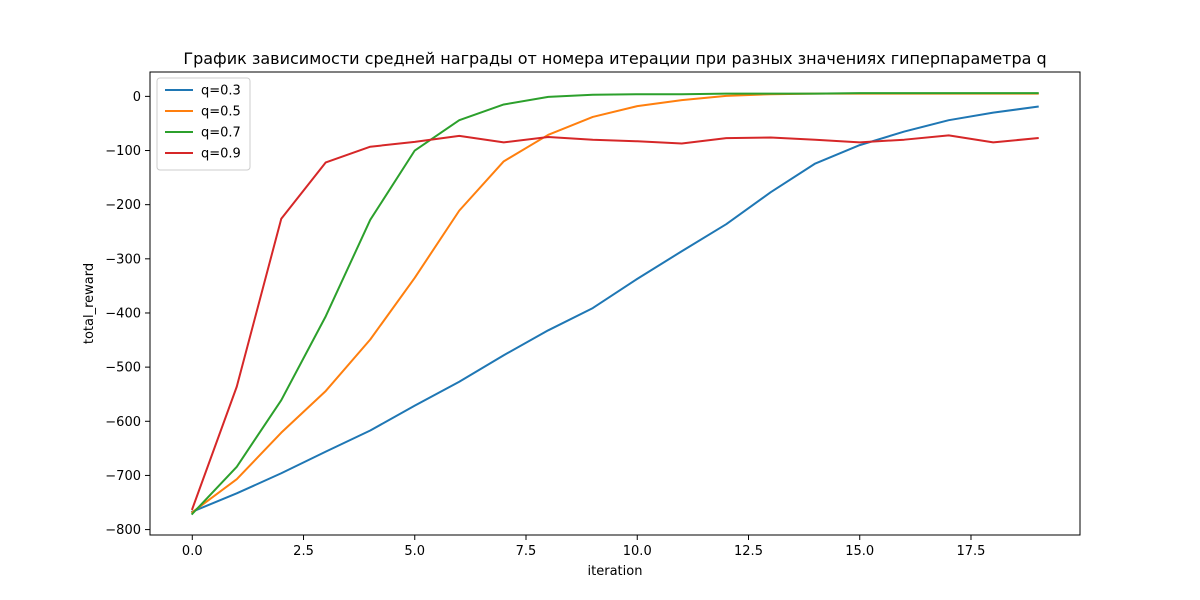 The height and width of the screenshot is (600, 1200). I want to click on y-tick-label: −500, so click(123, 368).